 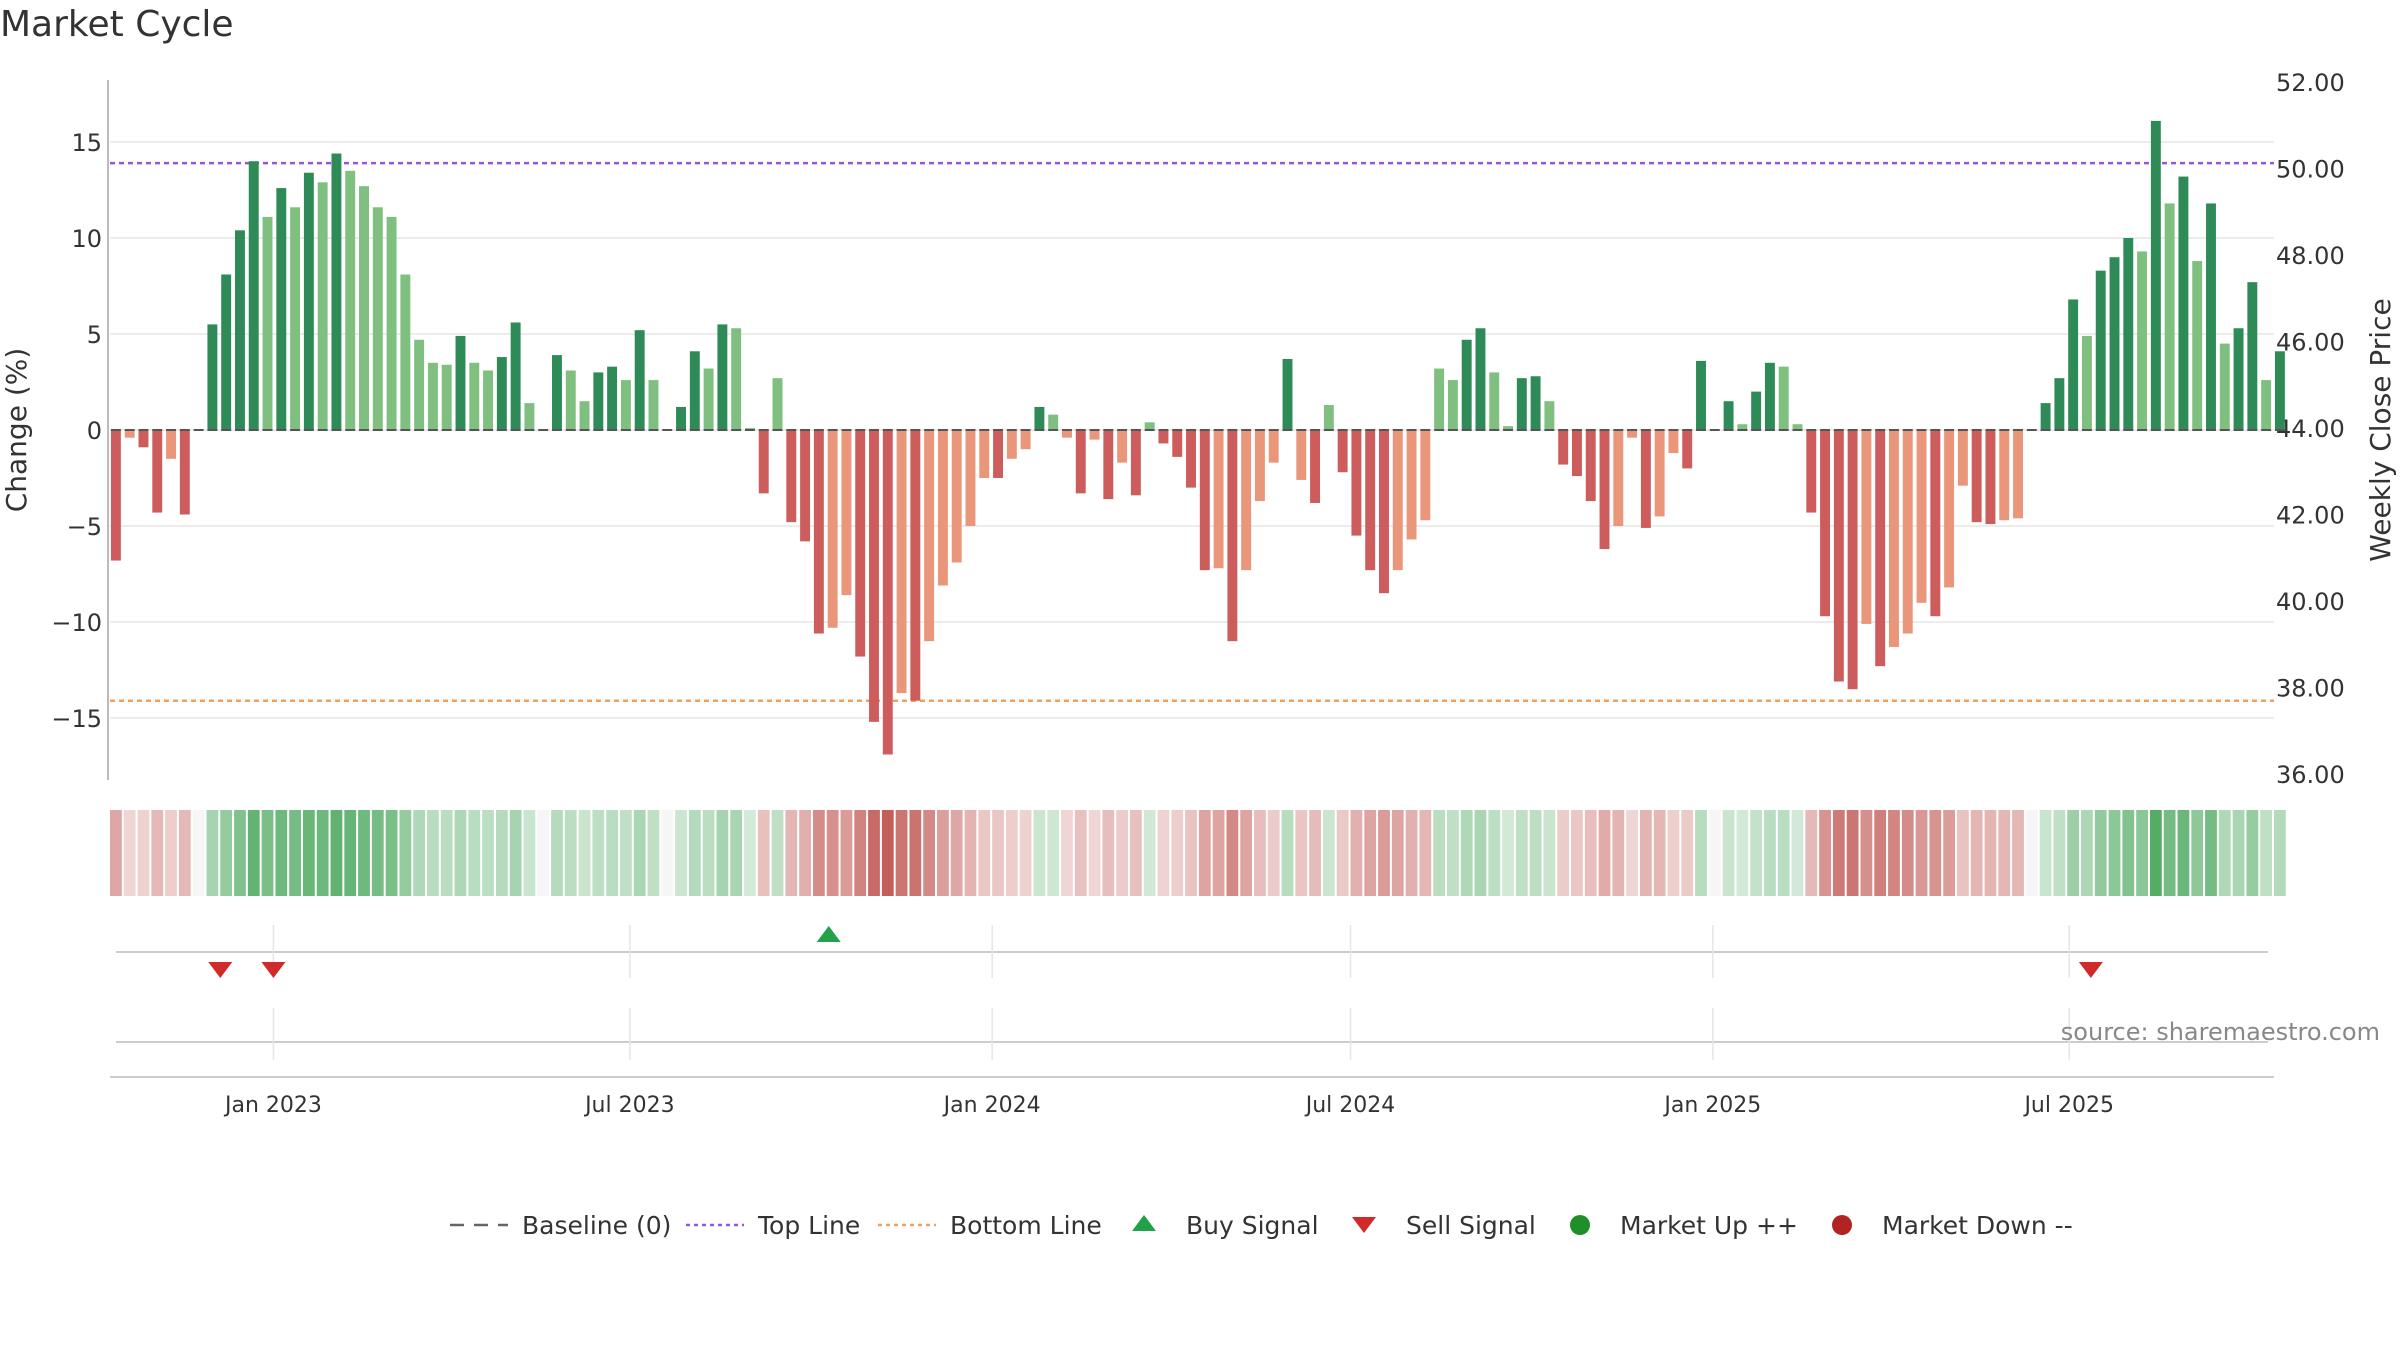 What do you see at coordinates (94, 431) in the screenshot?
I see `y-tick-label-left: 0` at bounding box center [94, 431].